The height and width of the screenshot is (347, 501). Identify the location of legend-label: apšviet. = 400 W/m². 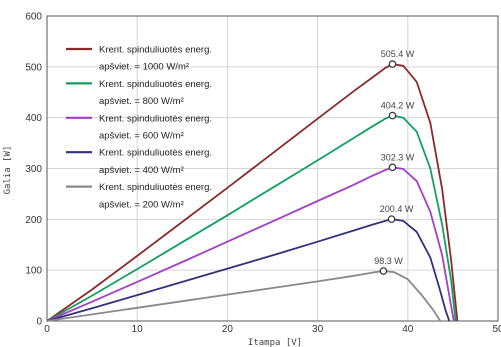
(141, 170).